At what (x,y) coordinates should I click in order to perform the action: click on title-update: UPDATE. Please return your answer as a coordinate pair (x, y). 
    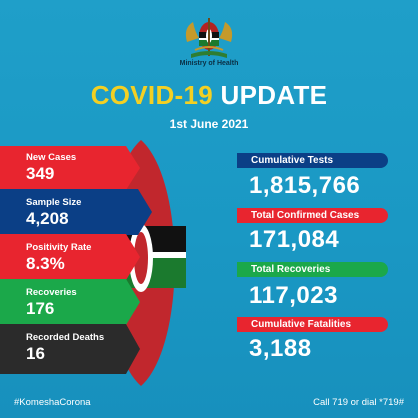
    Looking at the image, I should click on (274, 95).